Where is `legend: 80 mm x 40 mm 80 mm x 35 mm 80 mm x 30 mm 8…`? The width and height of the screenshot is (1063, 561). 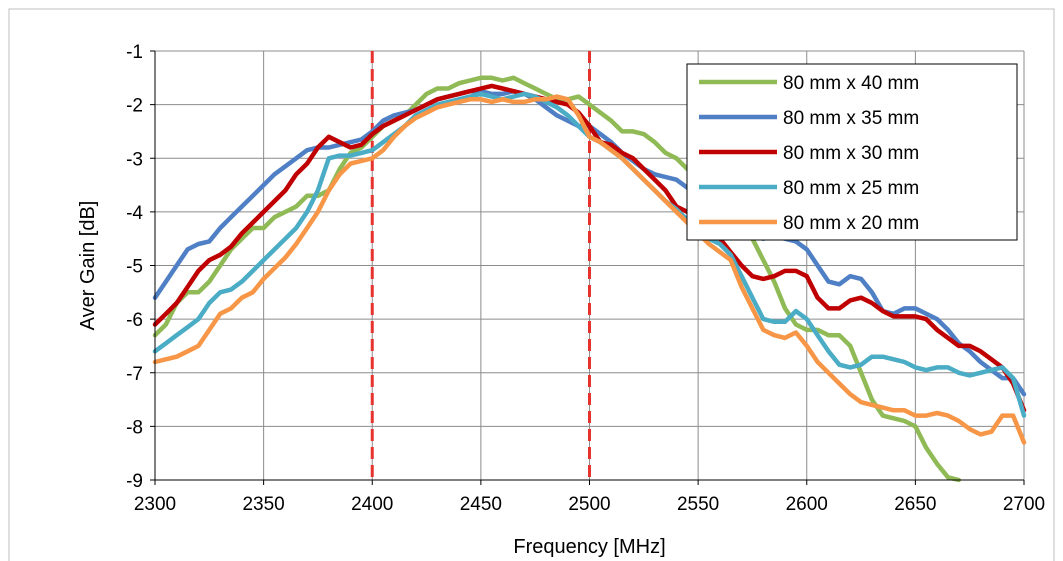
legend: 80 mm x 40 mm 80 mm x 35 mm 80 mm x 30 mm 8… is located at coordinates (852, 152).